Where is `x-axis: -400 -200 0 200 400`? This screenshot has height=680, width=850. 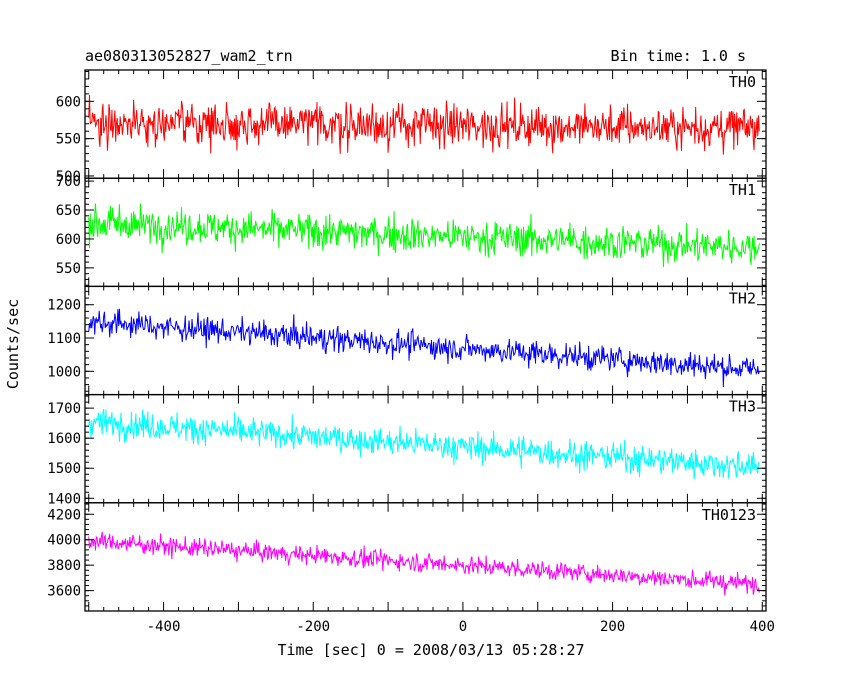 x-axis: -400 -200 0 200 400 is located at coordinates (461, 627).